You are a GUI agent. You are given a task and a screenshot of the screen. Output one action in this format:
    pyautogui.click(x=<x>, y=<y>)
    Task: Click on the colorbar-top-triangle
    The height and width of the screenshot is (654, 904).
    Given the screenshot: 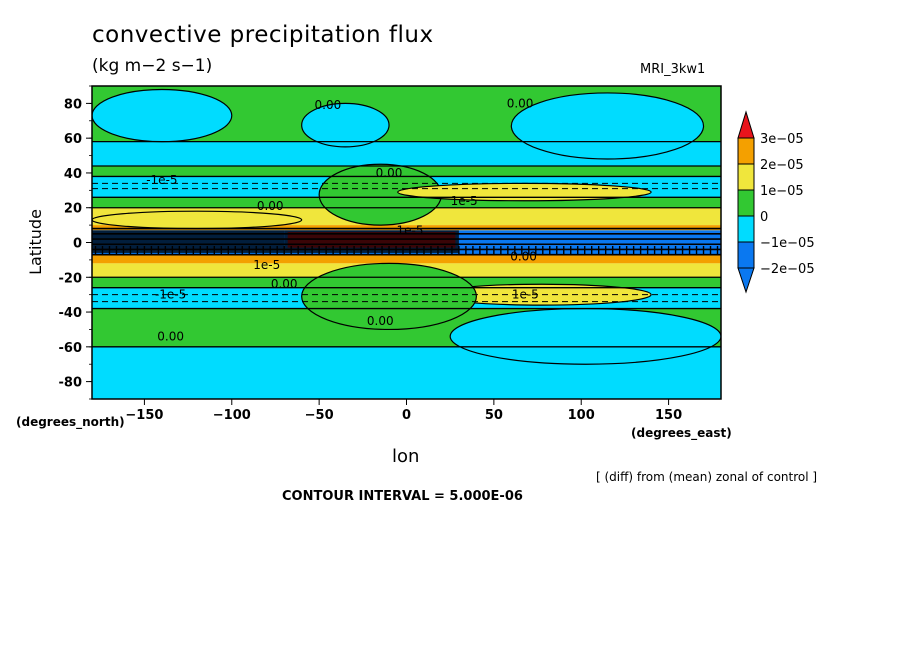 What is the action you would take?
    pyautogui.click(x=746, y=124)
    